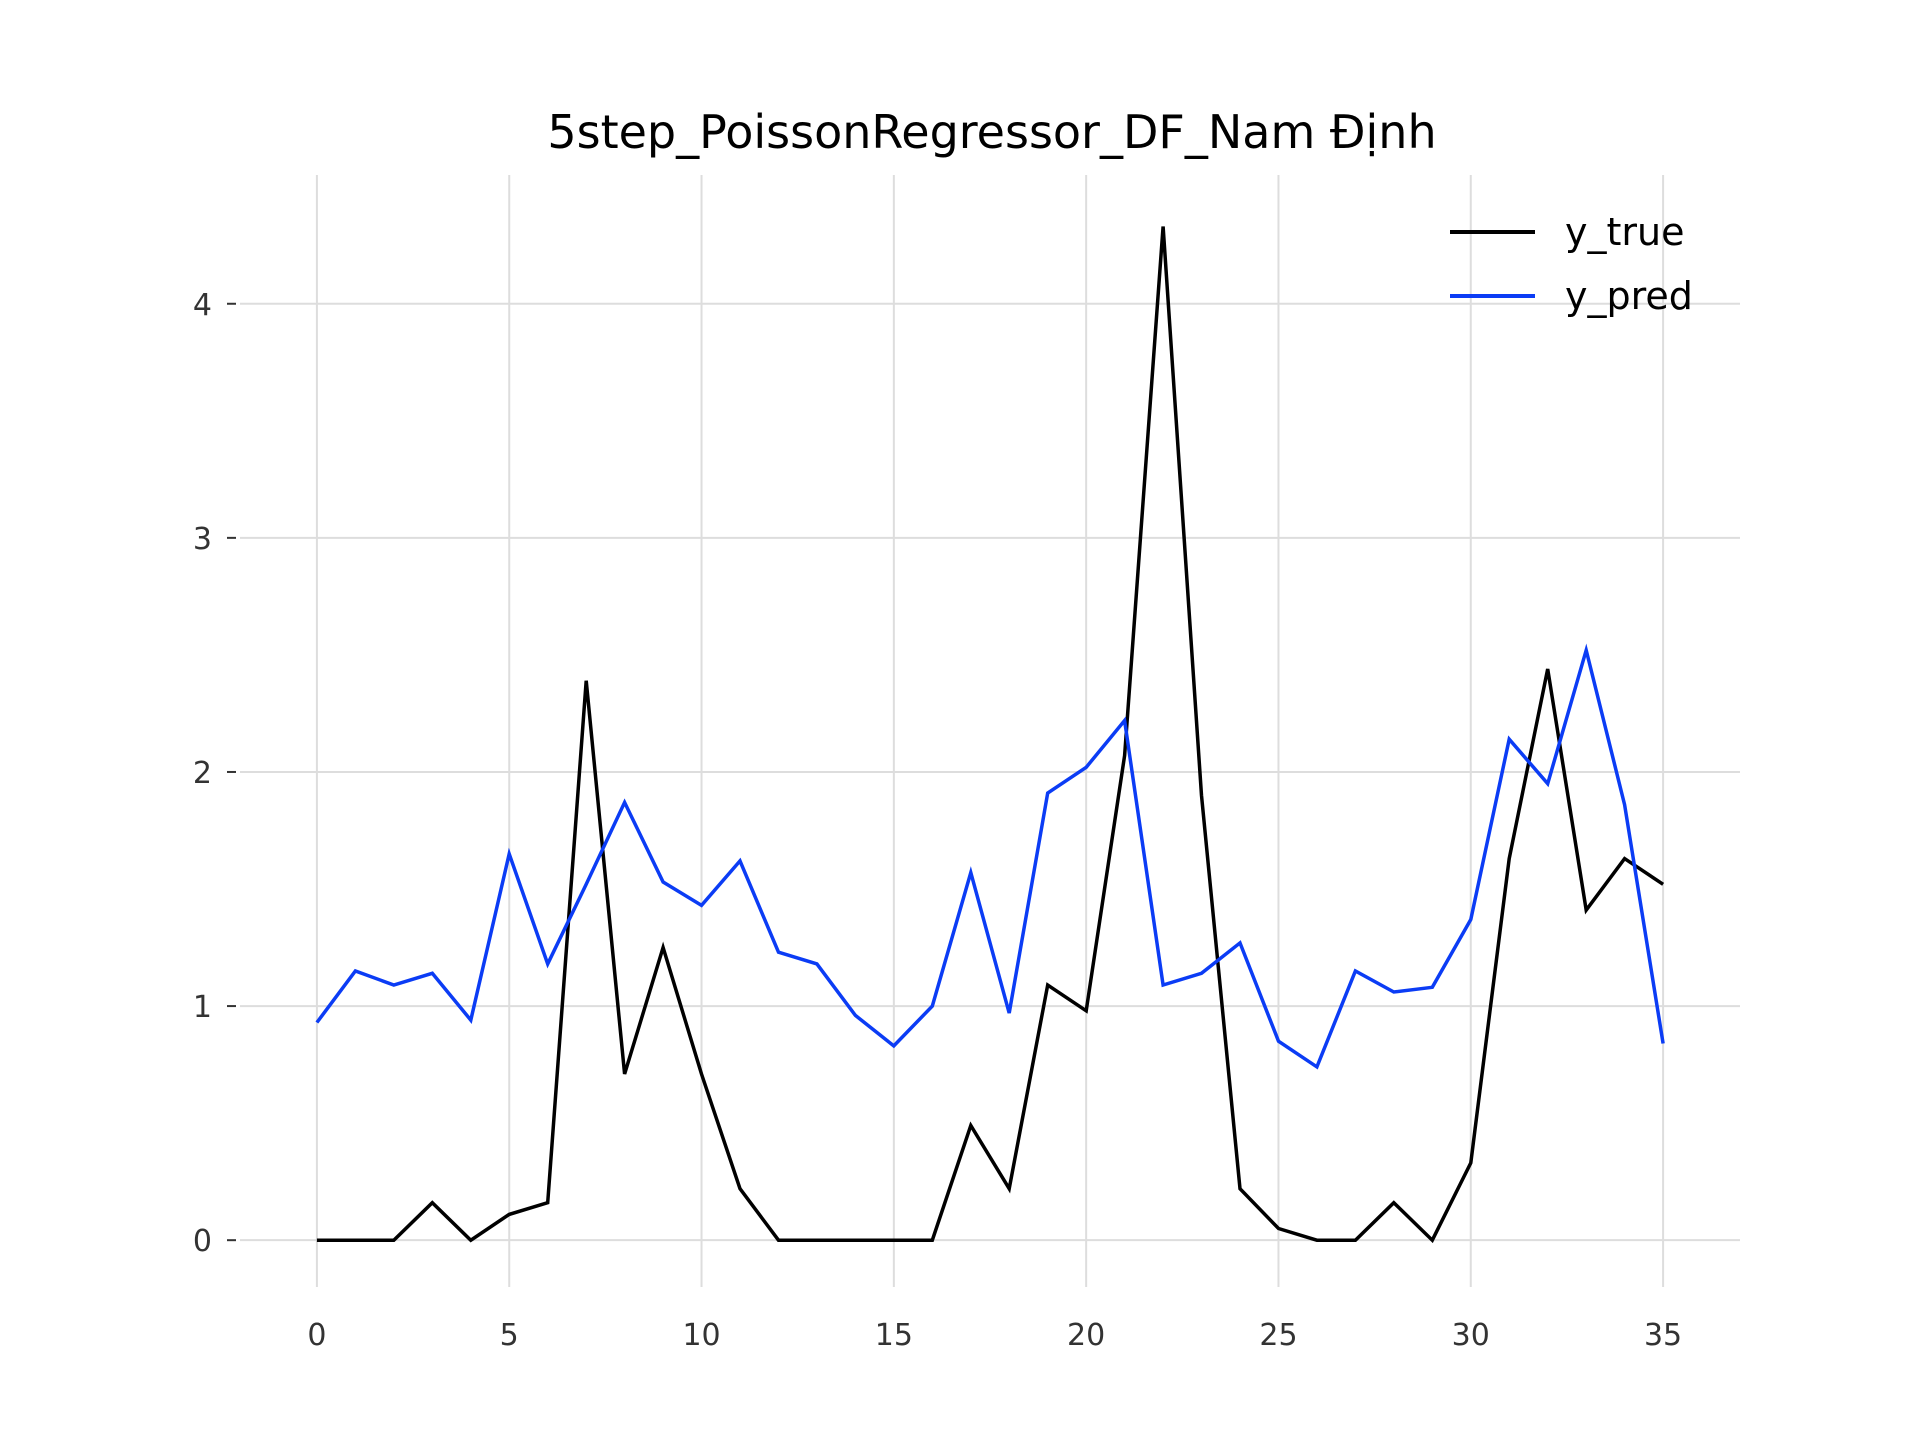 This screenshot has height=1444, width=1920. What do you see at coordinates (1278, 1335) in the screenshot?
I see `x-tick-label: 25` at bounding box center [1278, 1335].